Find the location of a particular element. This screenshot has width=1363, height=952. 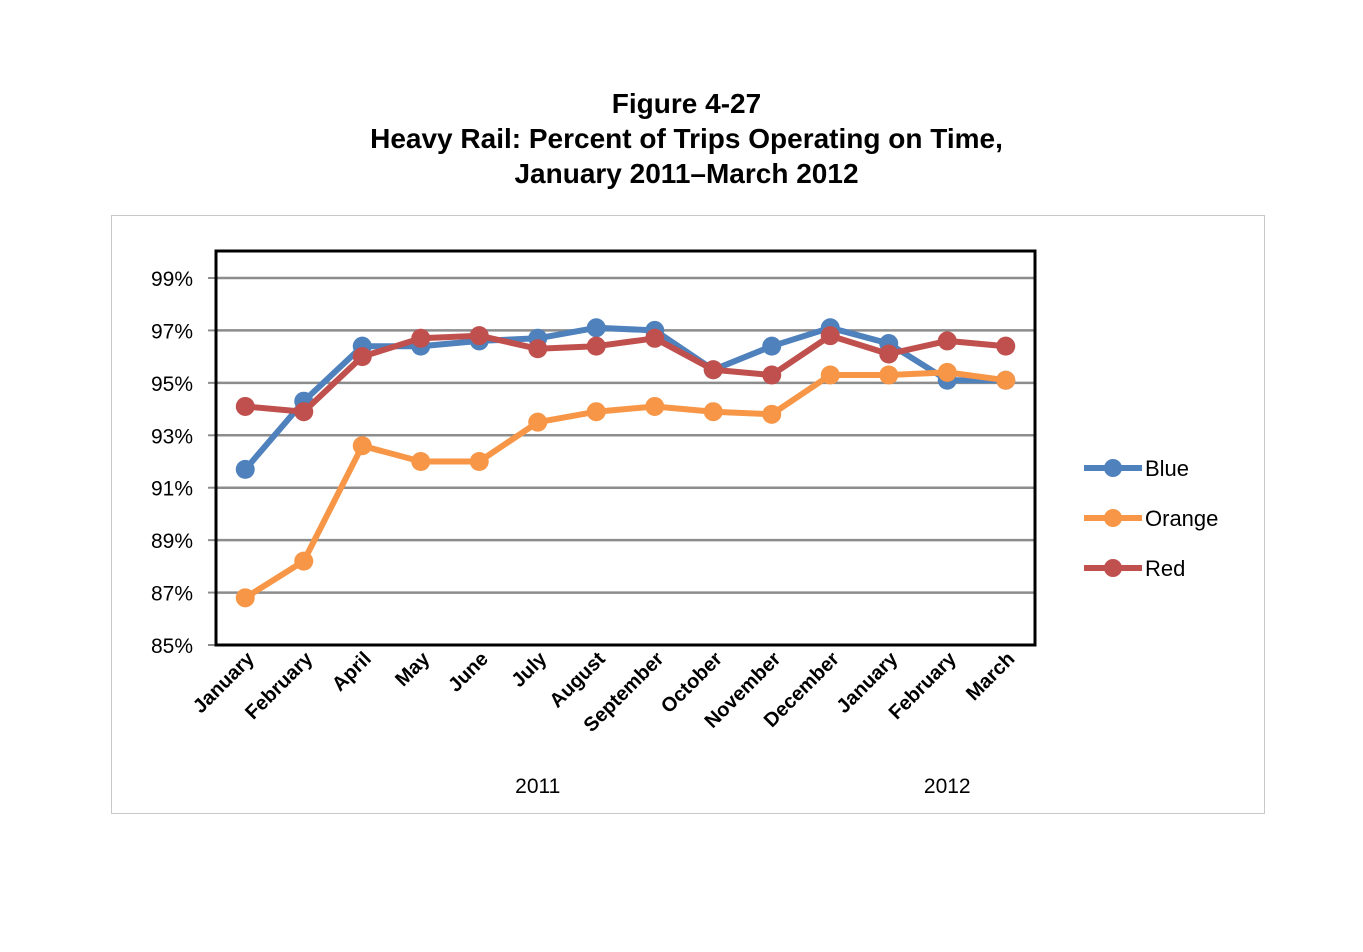

legend-label: Orange is located at coordinates (1181, 518).